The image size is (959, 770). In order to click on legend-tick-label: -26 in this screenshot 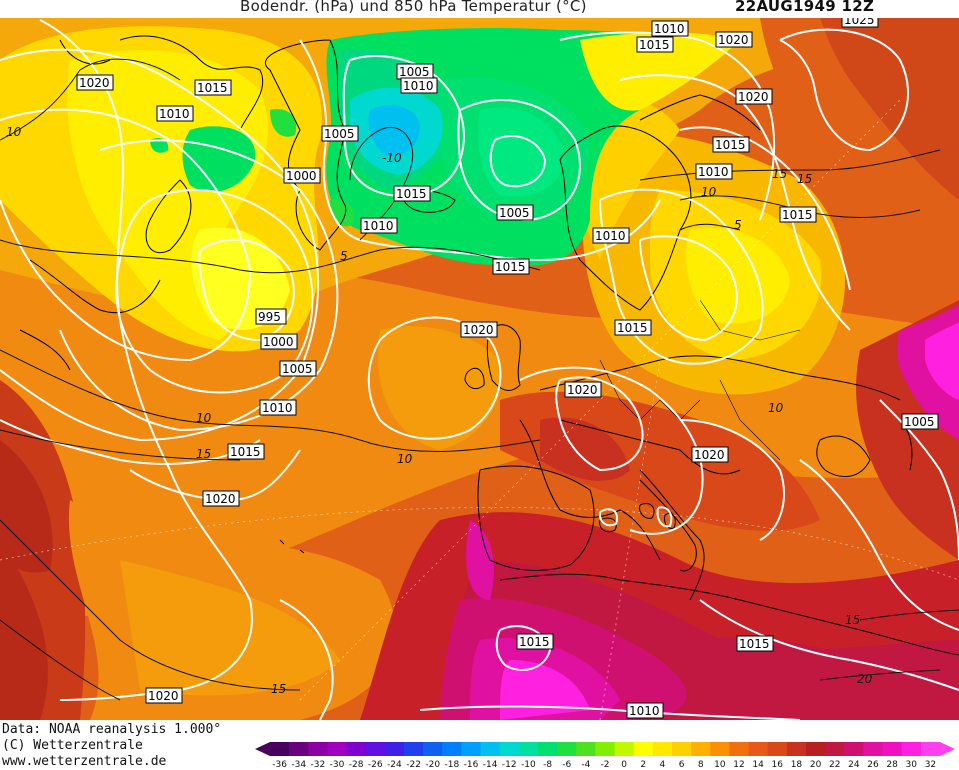, I will do `click(375, 765)`.